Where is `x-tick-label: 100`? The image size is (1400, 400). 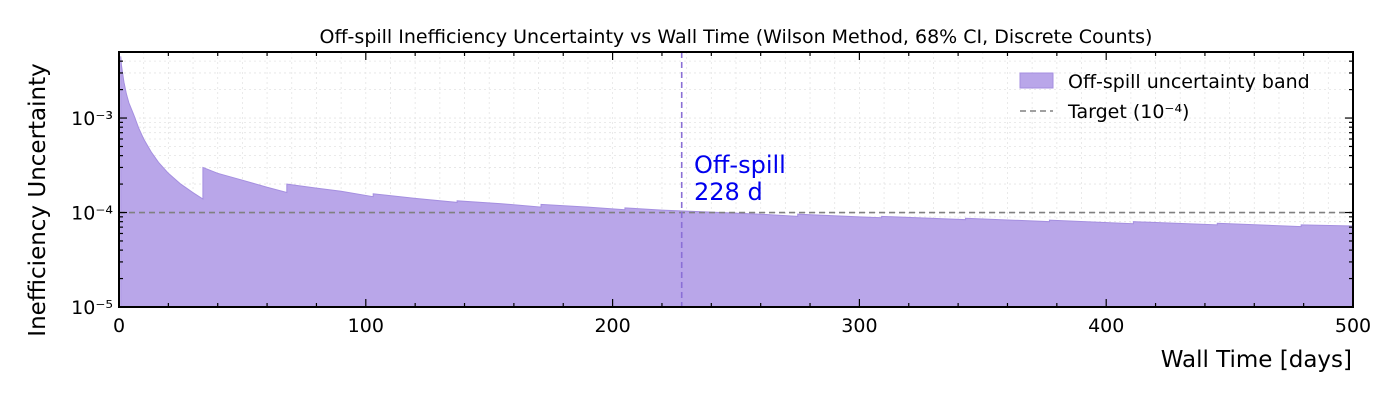
x-tick-label: 100 is located at coordinates (366, 326).